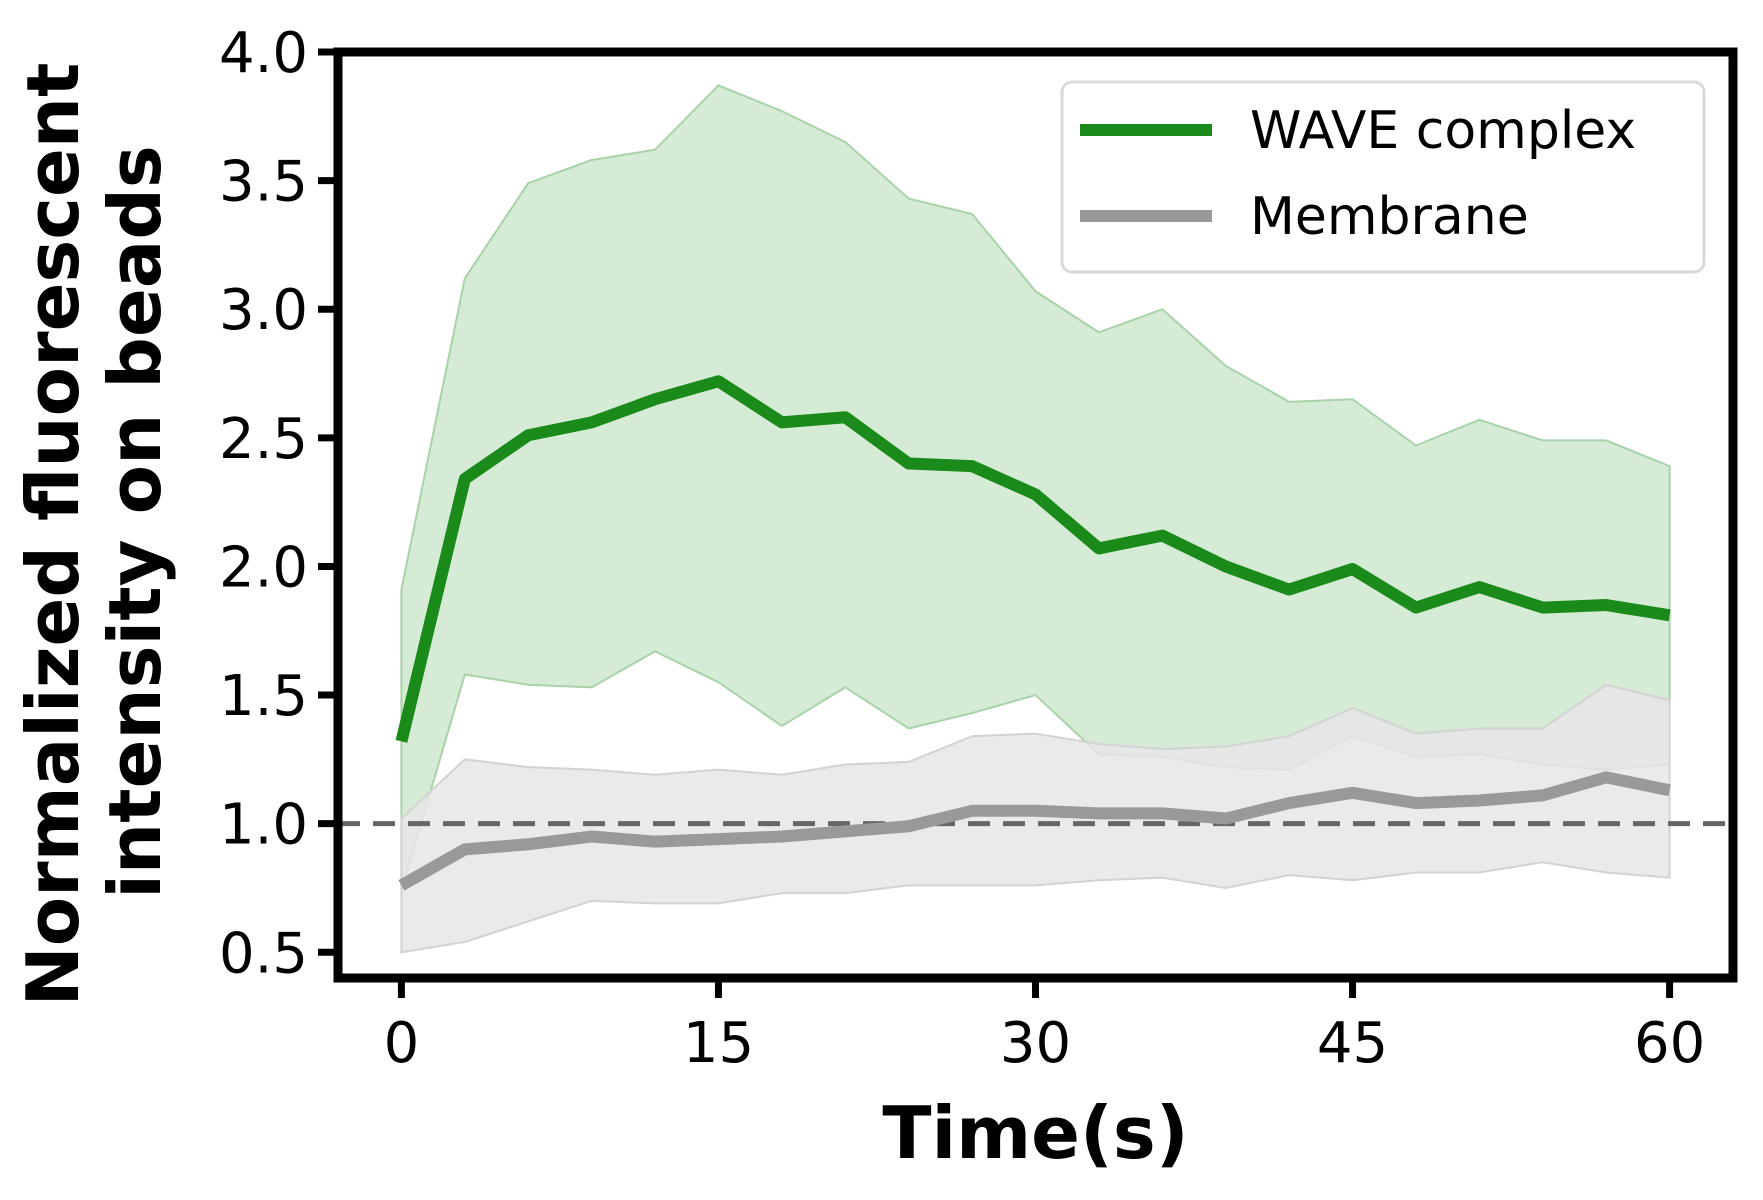 The height and width of the screenshot is (1200, 1763). What do you see at coordinates (1669, 1043) in the screenshot?
I see `x-tick-label: 60` at bounding box center [1669, 1043].